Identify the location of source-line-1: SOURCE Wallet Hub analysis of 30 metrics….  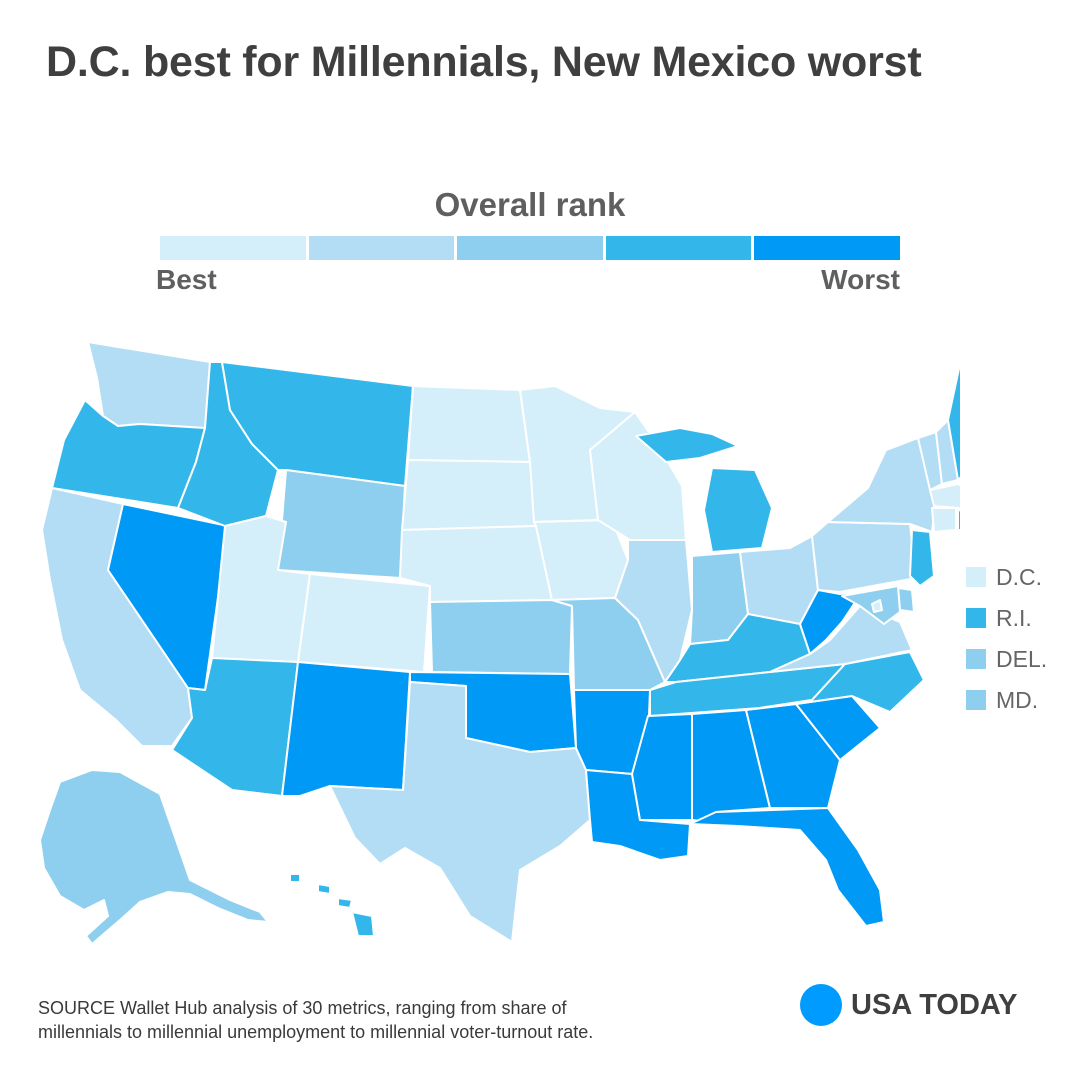
(302, 1008).